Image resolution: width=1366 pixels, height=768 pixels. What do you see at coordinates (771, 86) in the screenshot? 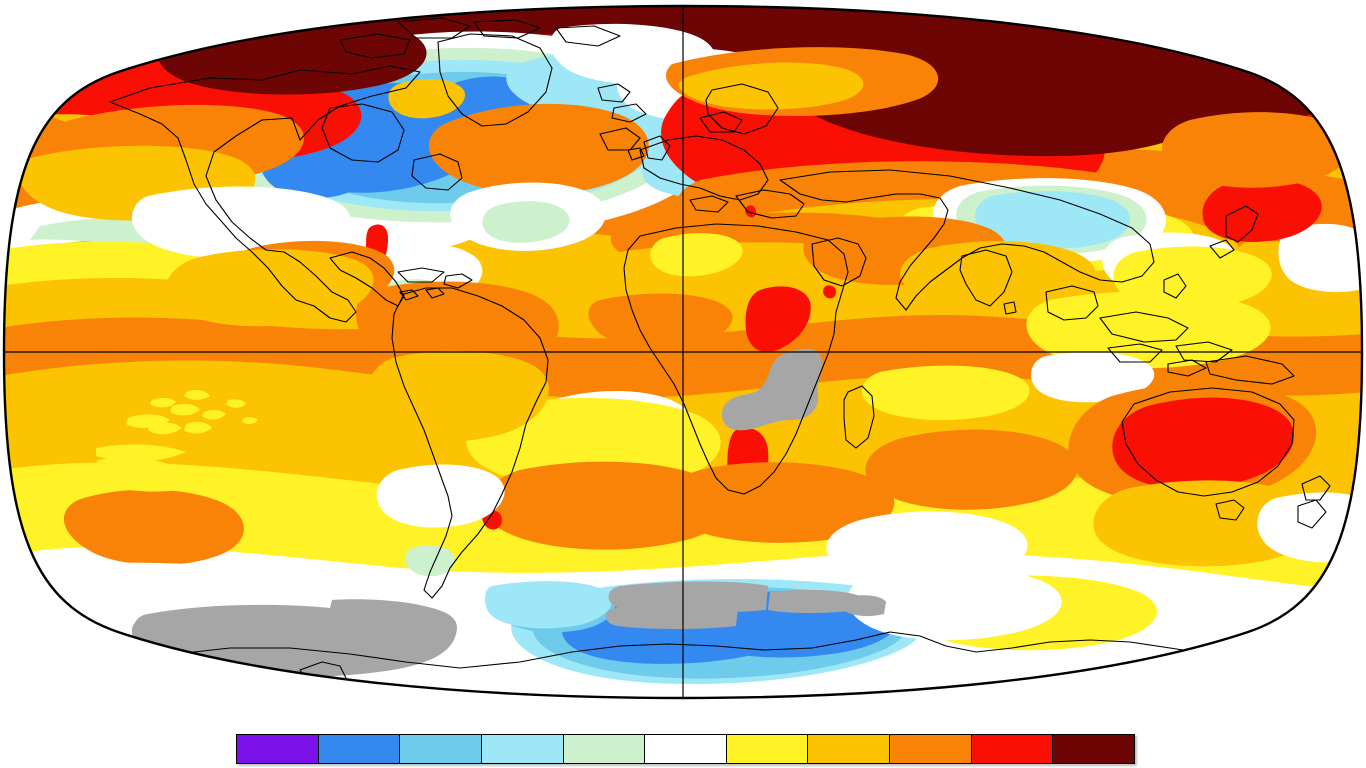
I see `scandinavia-gold` at bounding box center [771, 86].